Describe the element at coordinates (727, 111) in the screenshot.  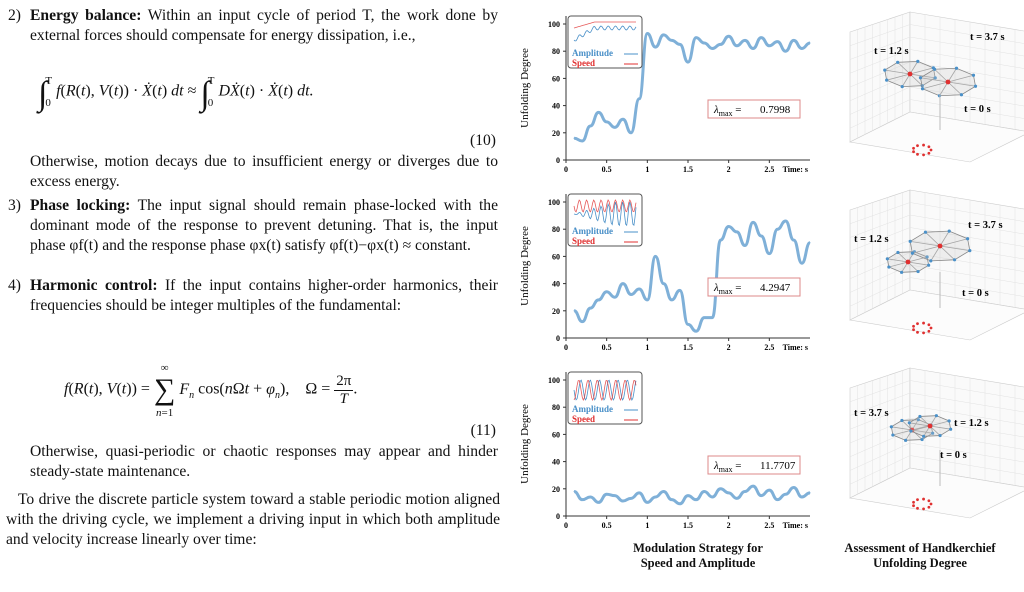
I see `lambda-label: λmax =` at that location.